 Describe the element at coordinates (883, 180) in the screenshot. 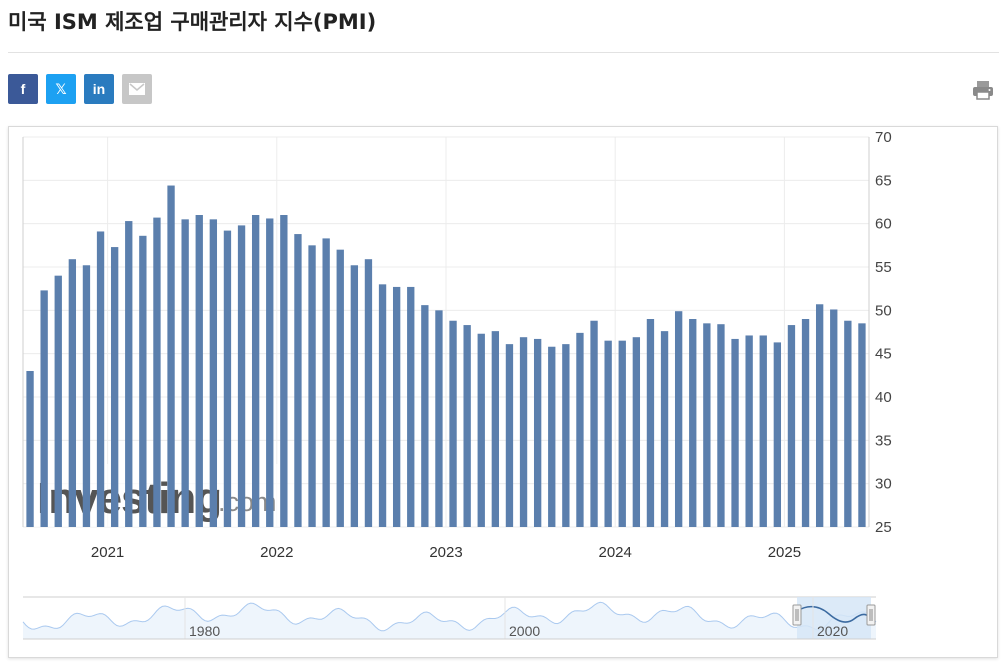

I see `y-tick-label: 65` at that location.